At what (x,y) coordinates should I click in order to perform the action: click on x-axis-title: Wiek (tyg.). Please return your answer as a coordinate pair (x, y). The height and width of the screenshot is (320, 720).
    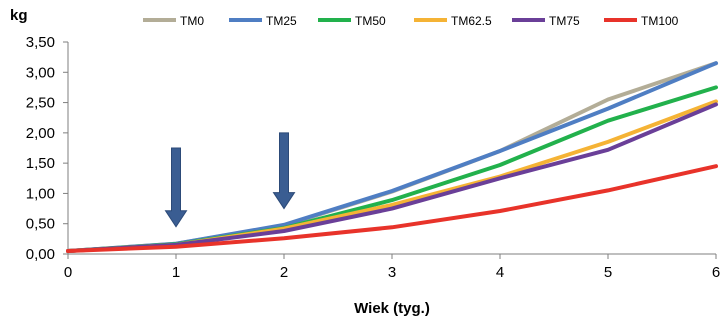
    Looking at the image, I should click on (392, 308).